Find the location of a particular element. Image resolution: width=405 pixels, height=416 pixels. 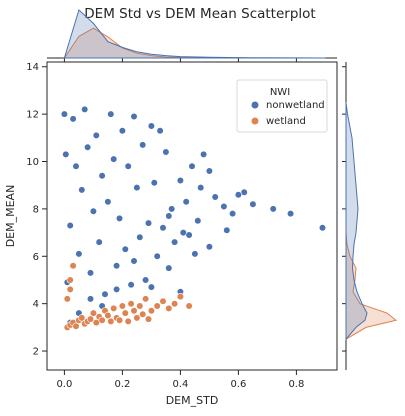

legend-title: NWI is located at coordinates (280, 92).